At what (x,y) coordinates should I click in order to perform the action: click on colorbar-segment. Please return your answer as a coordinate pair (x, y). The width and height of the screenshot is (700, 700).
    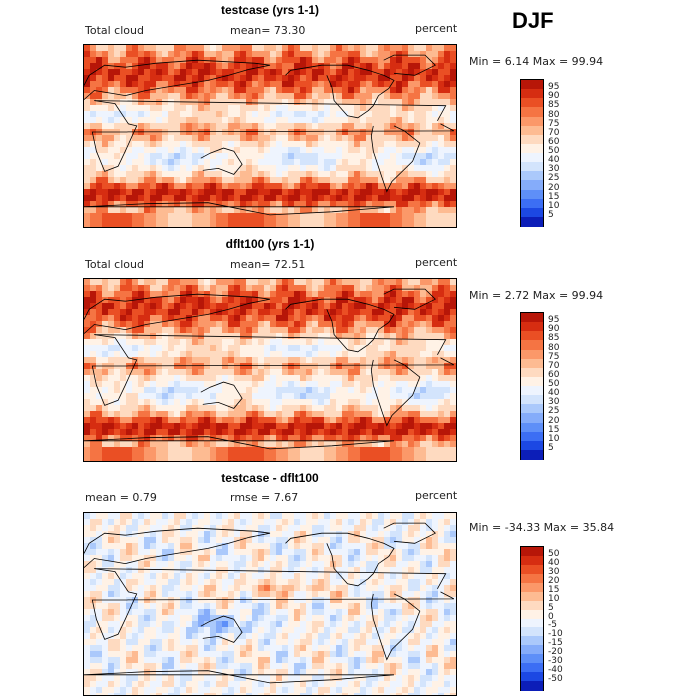
    Looking at the image, I should click on (532, 427).